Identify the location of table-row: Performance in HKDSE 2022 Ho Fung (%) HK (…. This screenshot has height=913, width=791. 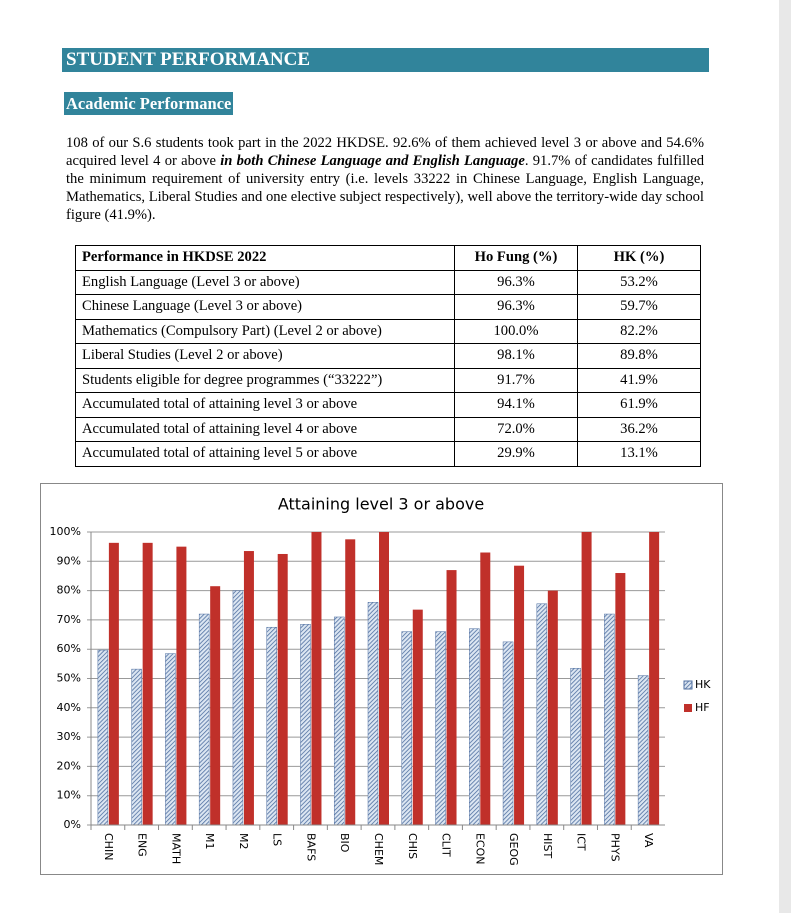
(388, 258).